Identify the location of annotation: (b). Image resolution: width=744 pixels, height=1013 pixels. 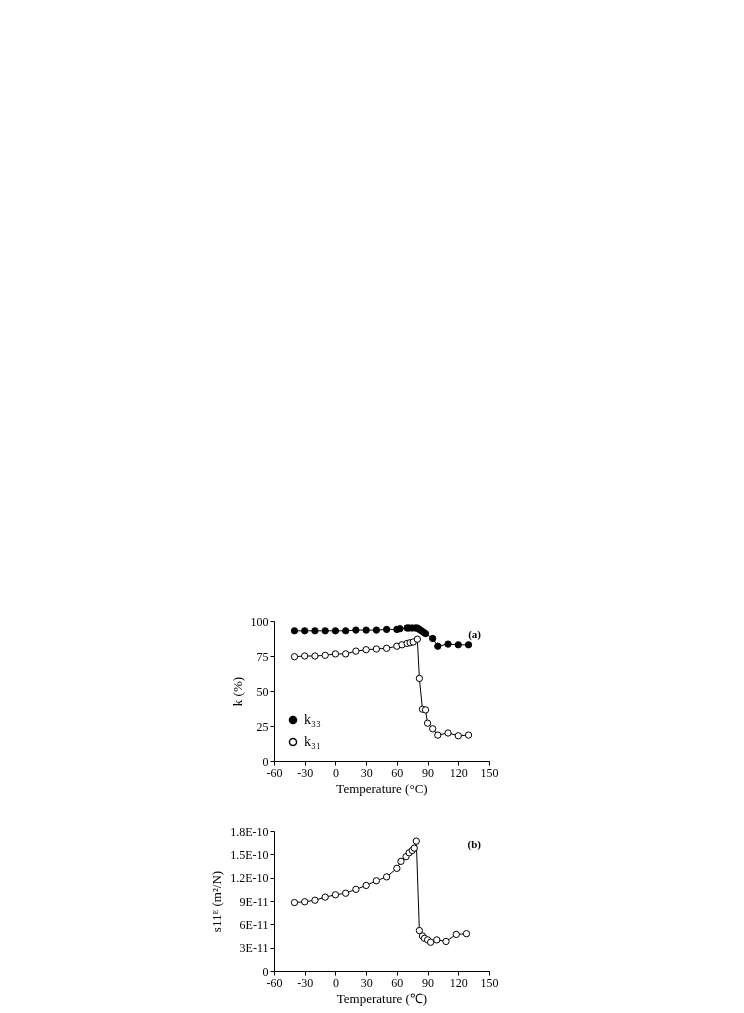
(474, 844).